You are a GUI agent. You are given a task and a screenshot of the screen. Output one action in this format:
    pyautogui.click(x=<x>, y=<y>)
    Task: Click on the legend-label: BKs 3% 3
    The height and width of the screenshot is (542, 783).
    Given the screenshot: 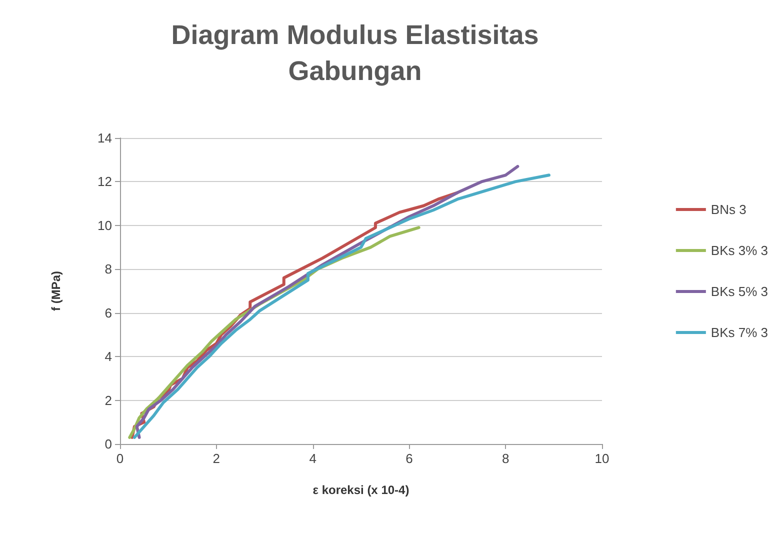 What is the action you would take?
    pyautogui.click(x=739, y=250)
    